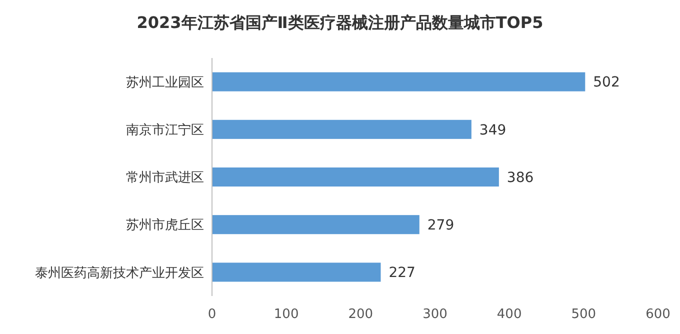  I want to click on data-label: 502, so click(606, 82).